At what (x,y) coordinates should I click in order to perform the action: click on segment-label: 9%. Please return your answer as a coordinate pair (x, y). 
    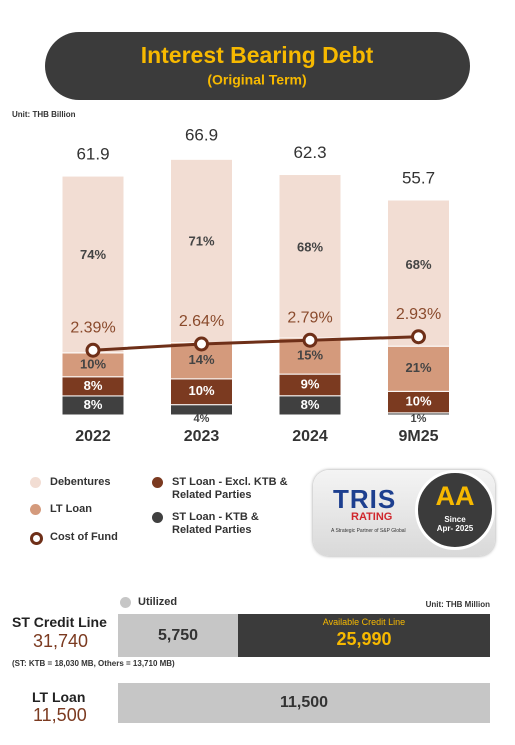
    Looking at the image, I should click on (310, 383).